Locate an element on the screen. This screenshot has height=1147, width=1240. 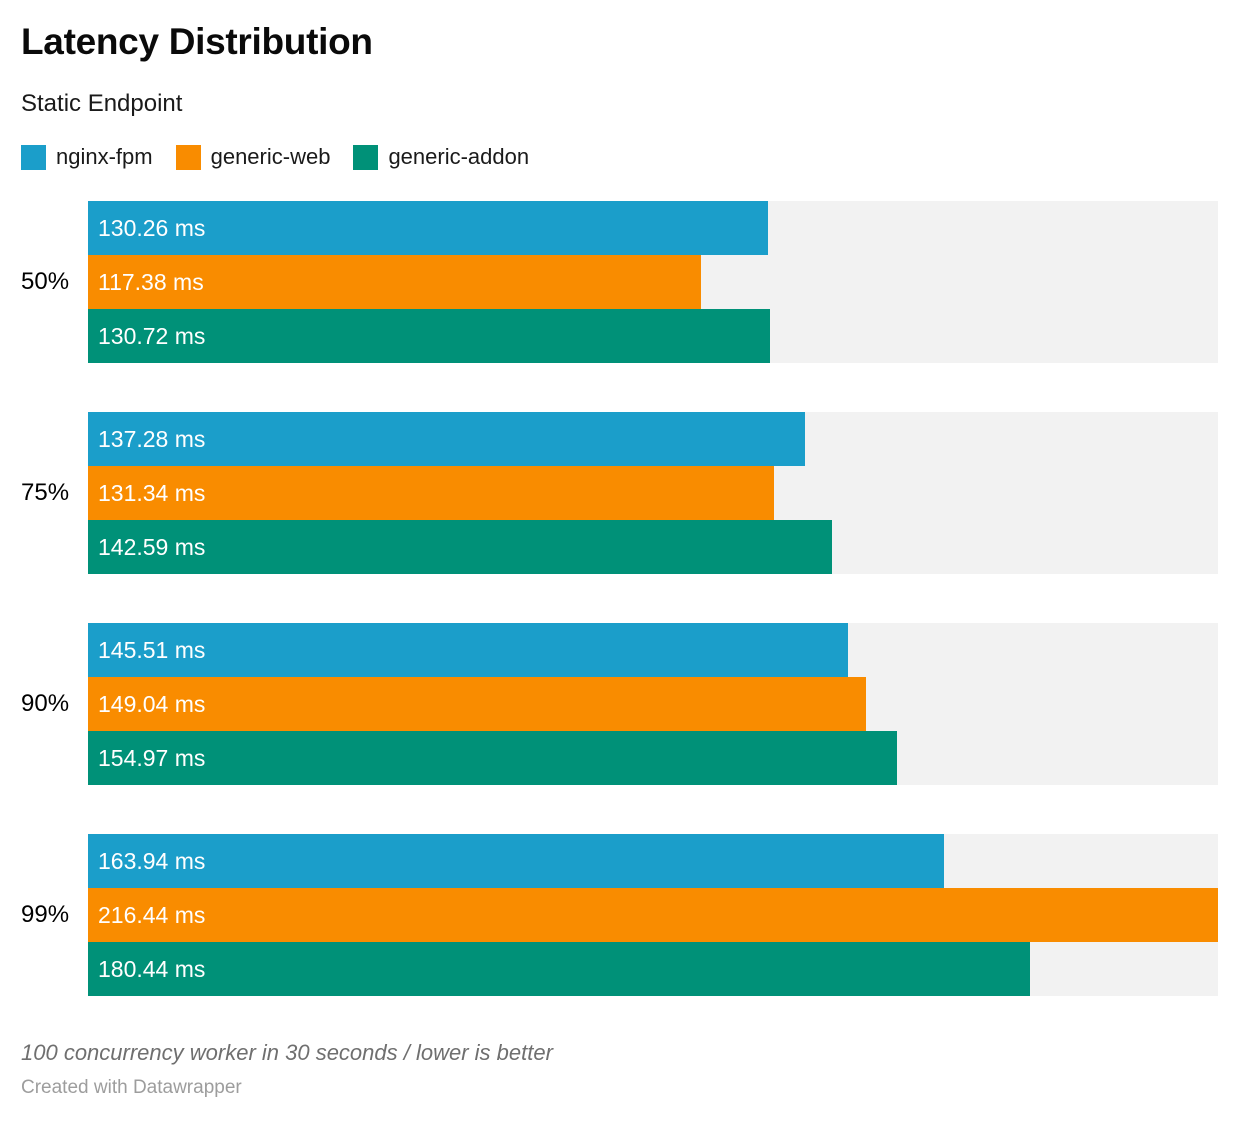
value-label: 130.72 ms is located at coordinates (152, 335).